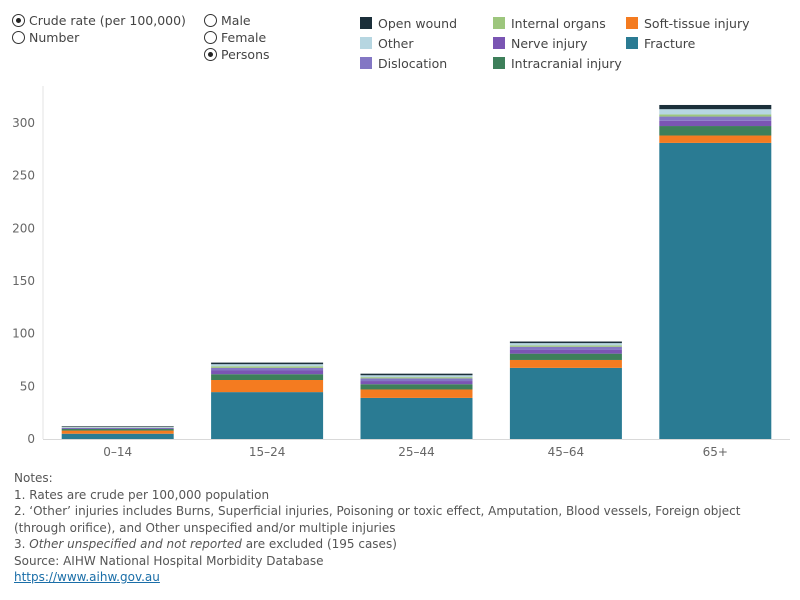 This screenshot has width=800, height=600. What do you see at coordinates (670, 43) in the screenshot?
I see `legend-label: Fracture` at bounding box center [670, 43].